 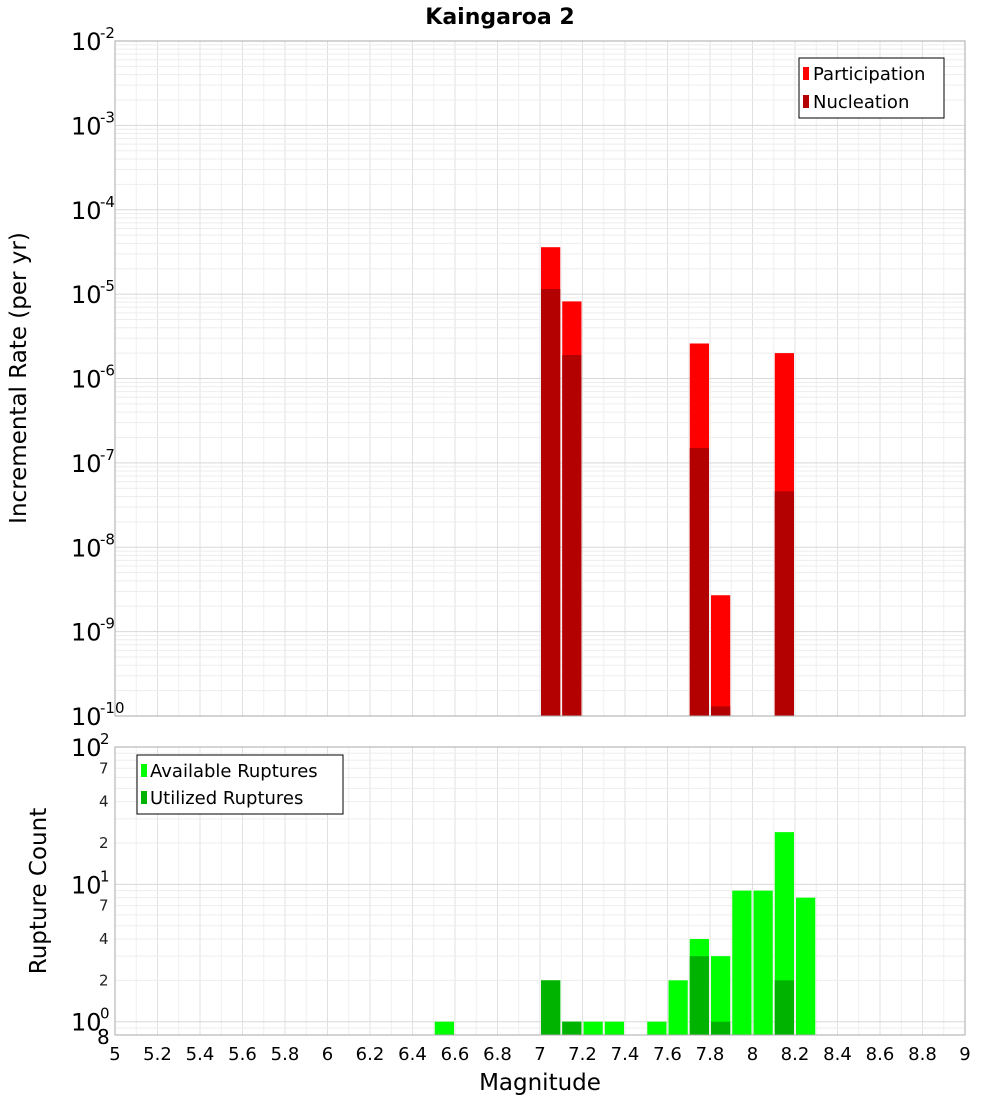 I want to click on y-tick-exponent: -6, so click(x=107, y=371).